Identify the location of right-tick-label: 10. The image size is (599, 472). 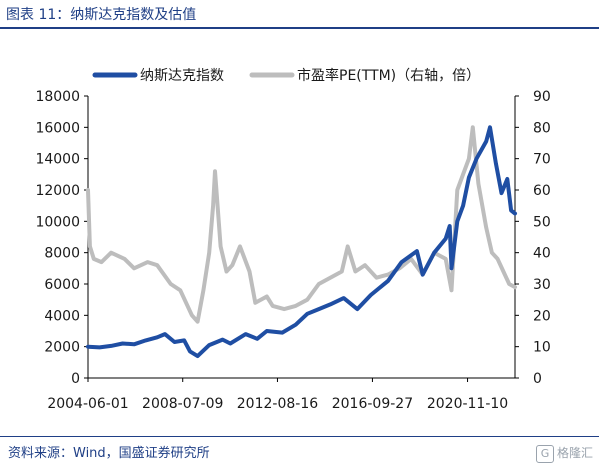
(542, 348).